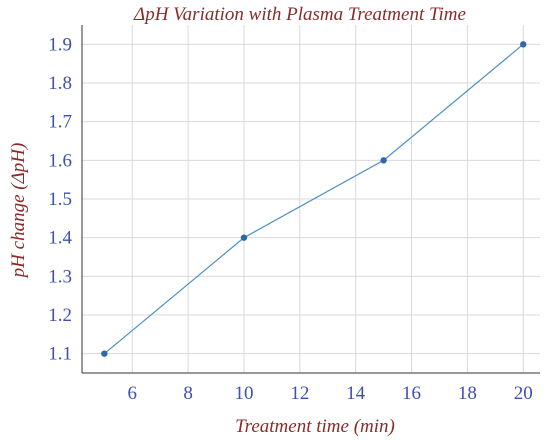 This screenshot has width=550, height=440. I want to click on y-tick-label: 1.7, so click(60, 122).